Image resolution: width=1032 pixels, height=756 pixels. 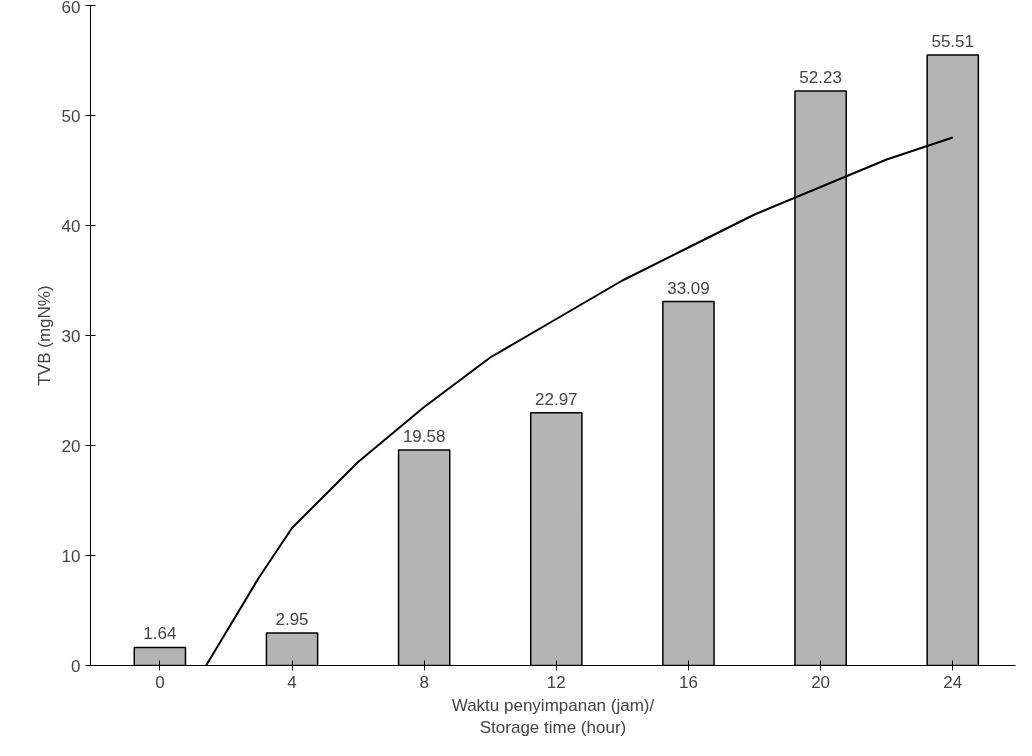 What do you see at coordinates (553, 716) in the screenshot?
I see `x-axis-title: Waktu penyimpanan (jam)/ Storage time (hour)` at bounding box center [553, 716].